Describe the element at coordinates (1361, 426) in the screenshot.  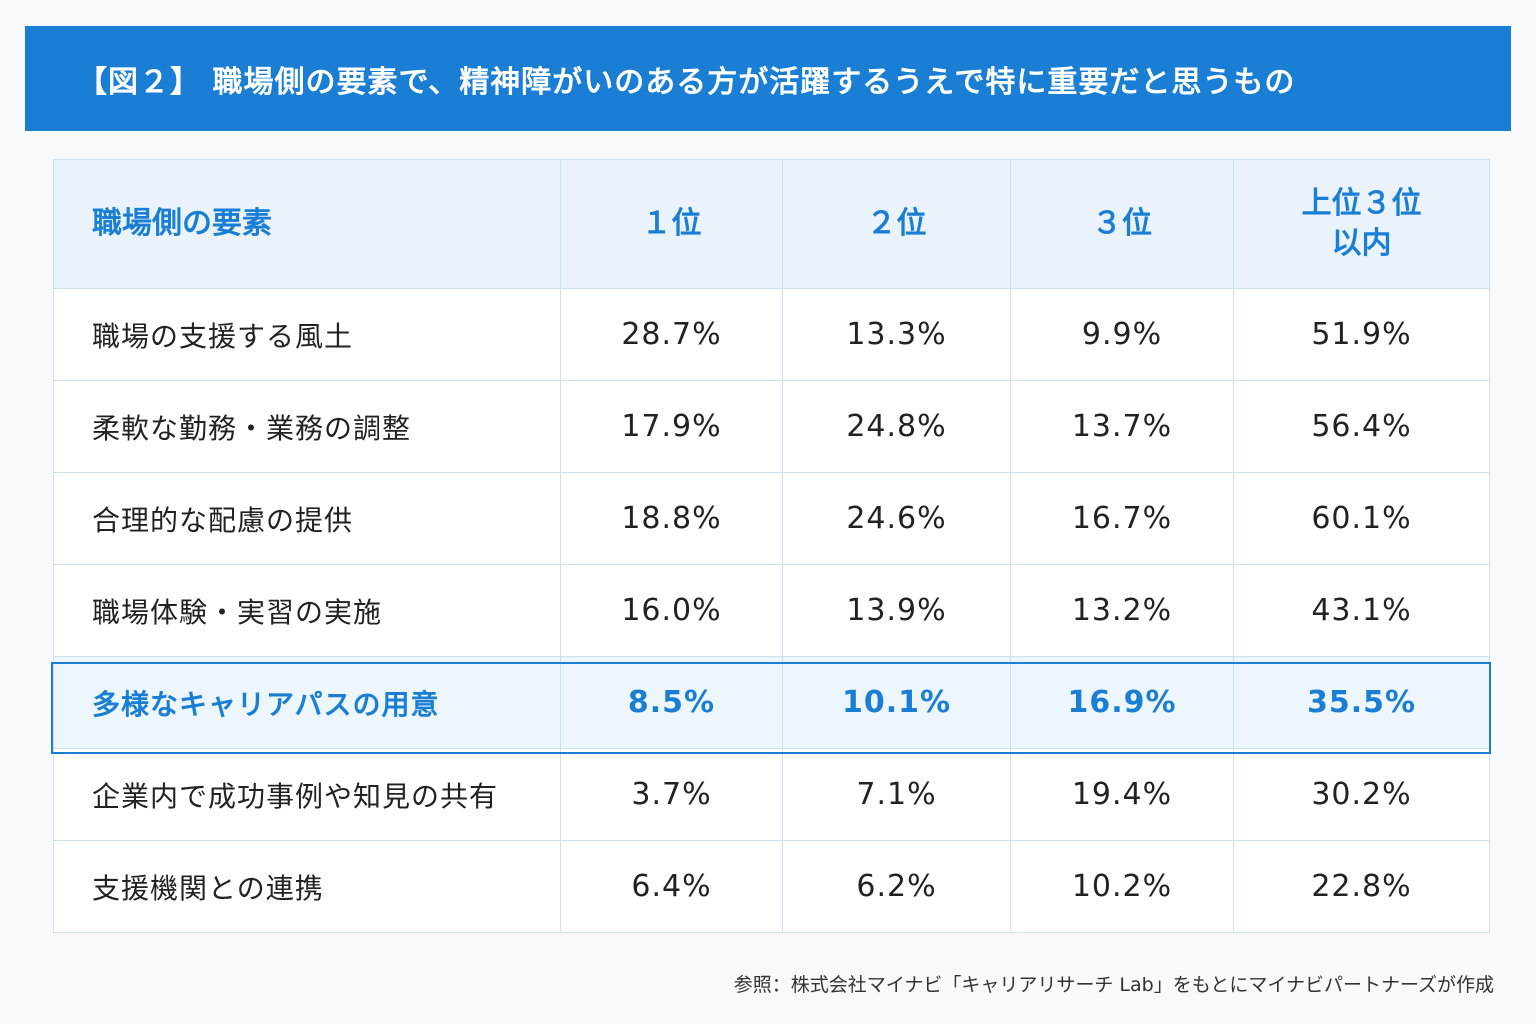
I see `value-cell: 56.4%` at that location.